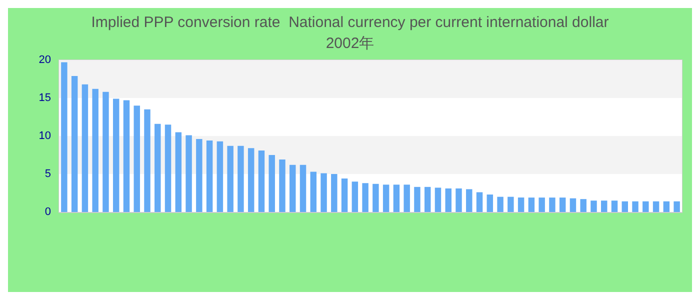 The width and height of the screenshot is (700, 300). Describe the element at coordinates (44, 60) in the screenshot. I see `y-tick-label: 20` at that location.